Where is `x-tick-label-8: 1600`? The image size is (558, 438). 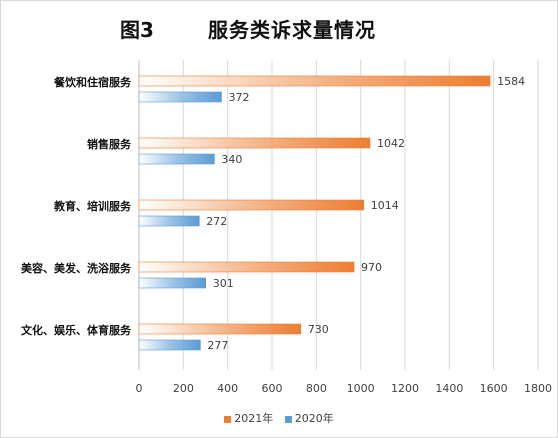
x-tick-label-8: 1600 is located at coordinates (494, 388).